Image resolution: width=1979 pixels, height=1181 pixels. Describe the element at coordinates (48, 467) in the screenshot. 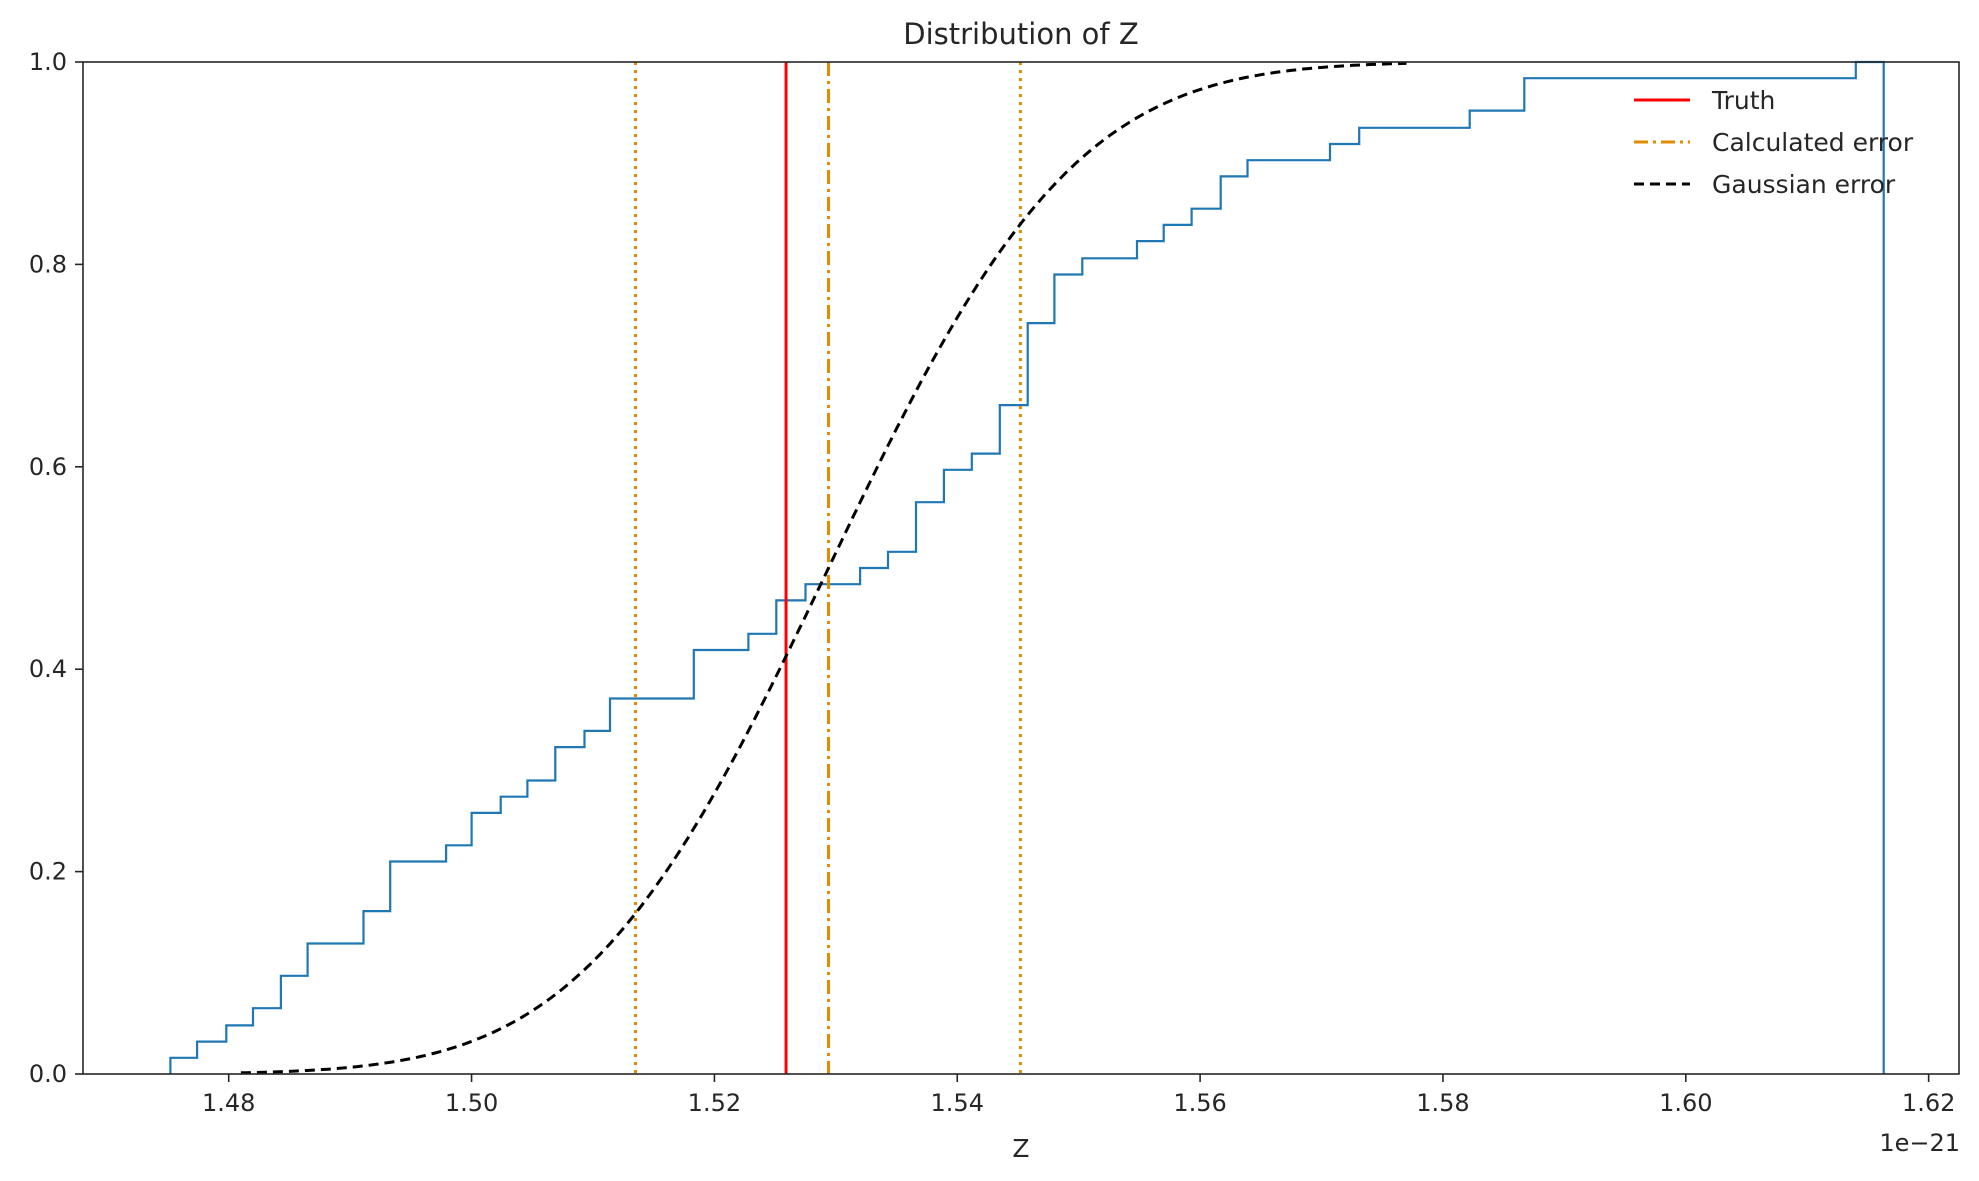

I see `y-tick-label: 0.6` at that location.